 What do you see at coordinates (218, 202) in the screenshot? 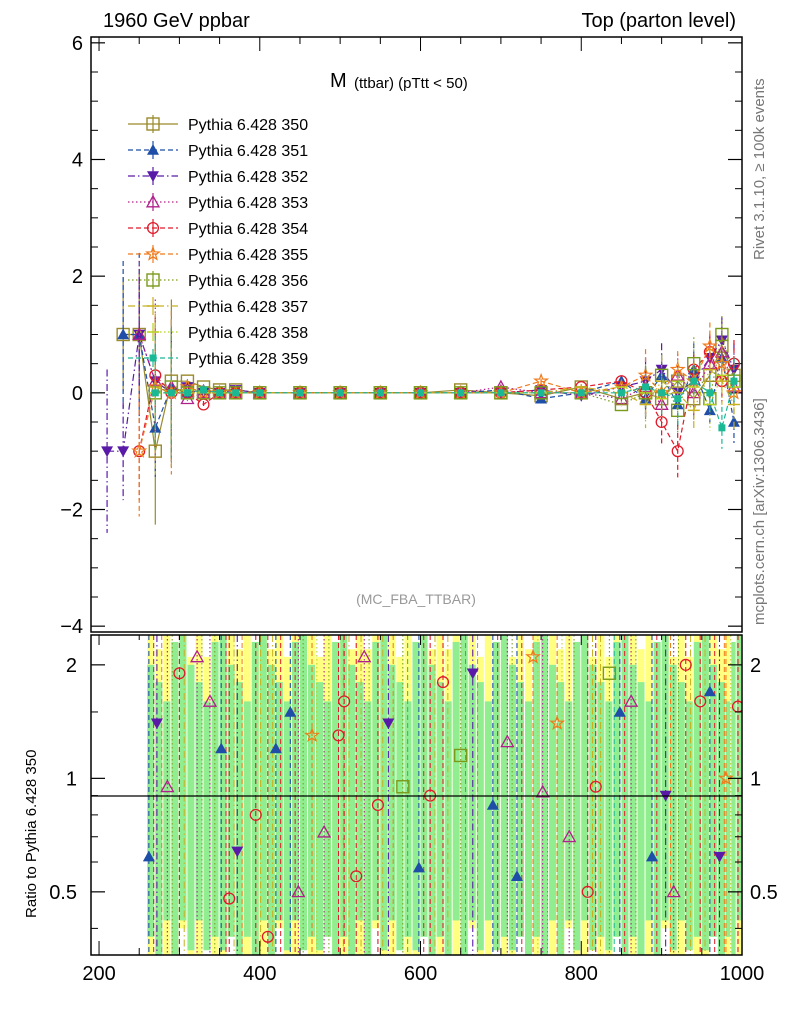
I see `legend-item: Pythia 6.428 353` at bounding box center [218, 202].